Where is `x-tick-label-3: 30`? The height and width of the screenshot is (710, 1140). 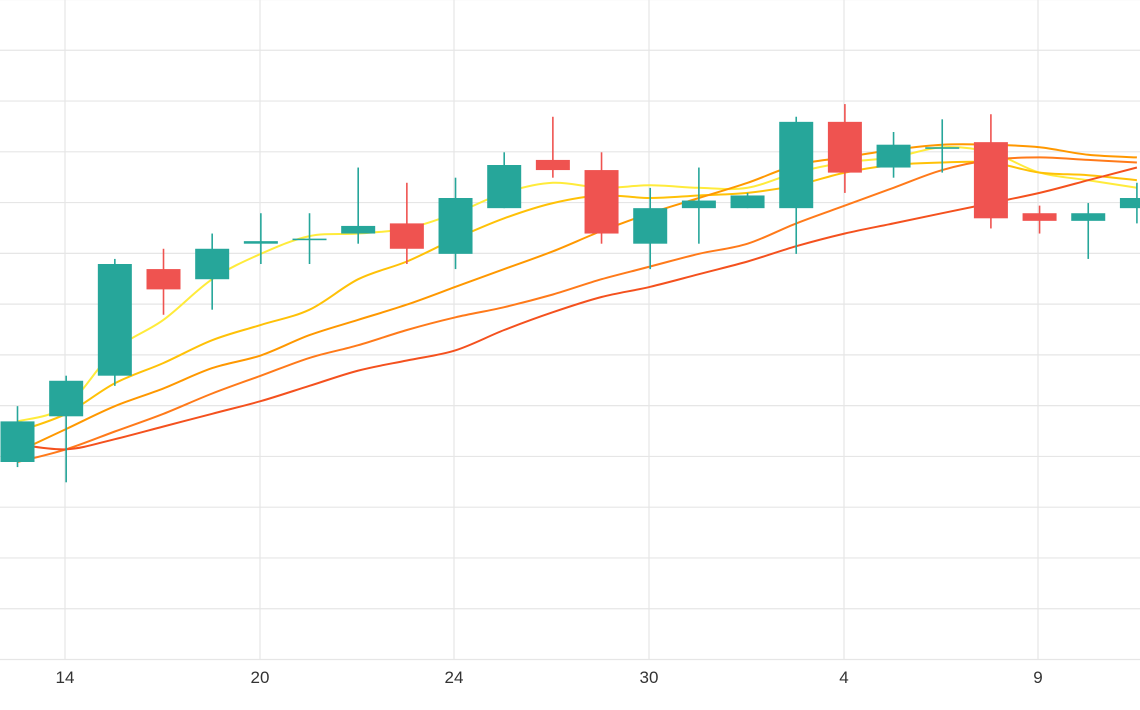 x-tick-label-3: 30 is located at coordinates (649, 677).